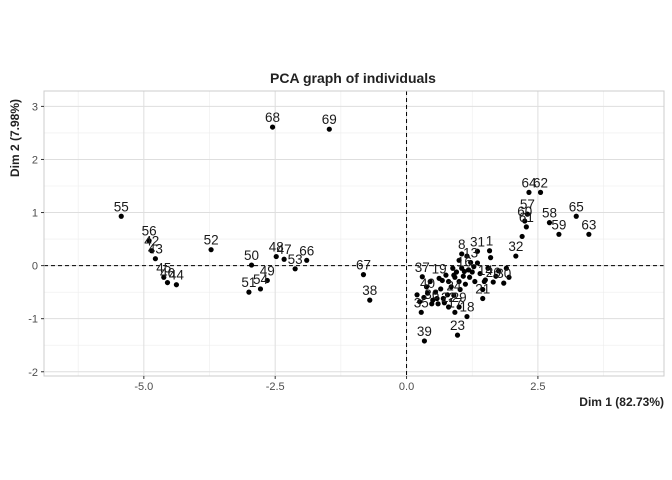 The width and height of the screenshot is (672, 480). What do you see at coordinates (251, 255) in the screenshot?
I see `point-label-50: 50` at bounding box center [251, 255].